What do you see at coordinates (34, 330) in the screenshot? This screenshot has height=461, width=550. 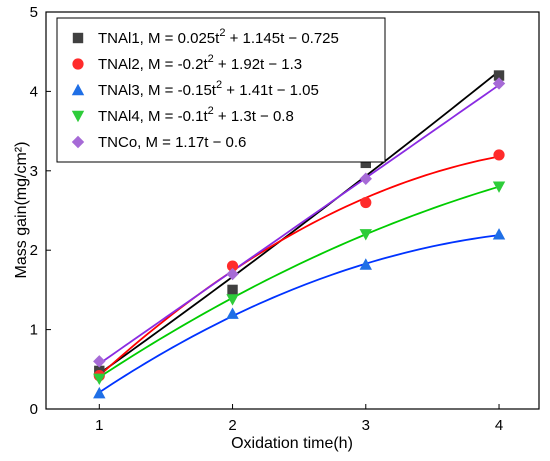 I see `y-tick-label: 1` at bounding box center [34, 330].